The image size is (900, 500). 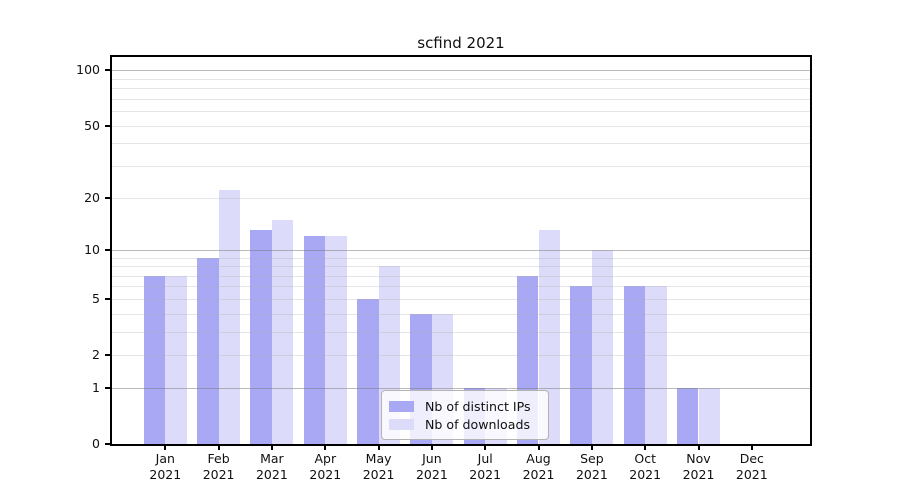 I want to click on y-tick-label-20: 20, so click(x=92, y=197).